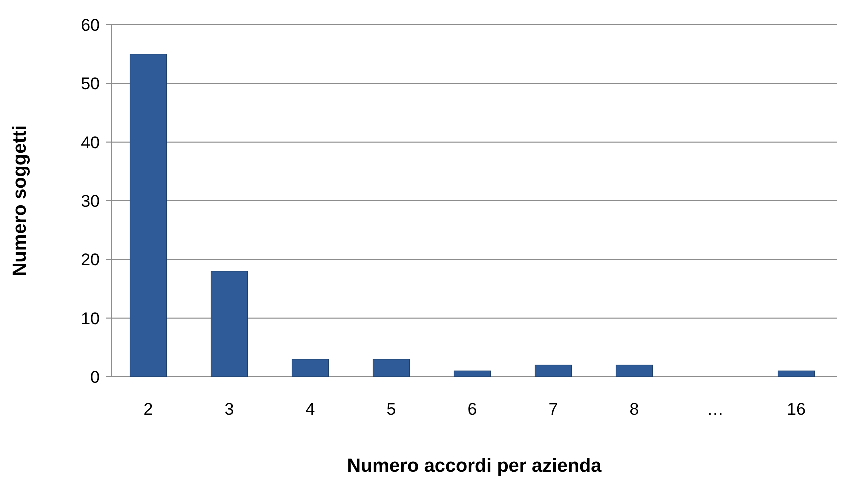 The height and width of the screenshot is (488, 841). What do you see at coordinates (90, 142) in the screenshot?
I see `y-tick-label: 40` at bounding box center [90, 142].